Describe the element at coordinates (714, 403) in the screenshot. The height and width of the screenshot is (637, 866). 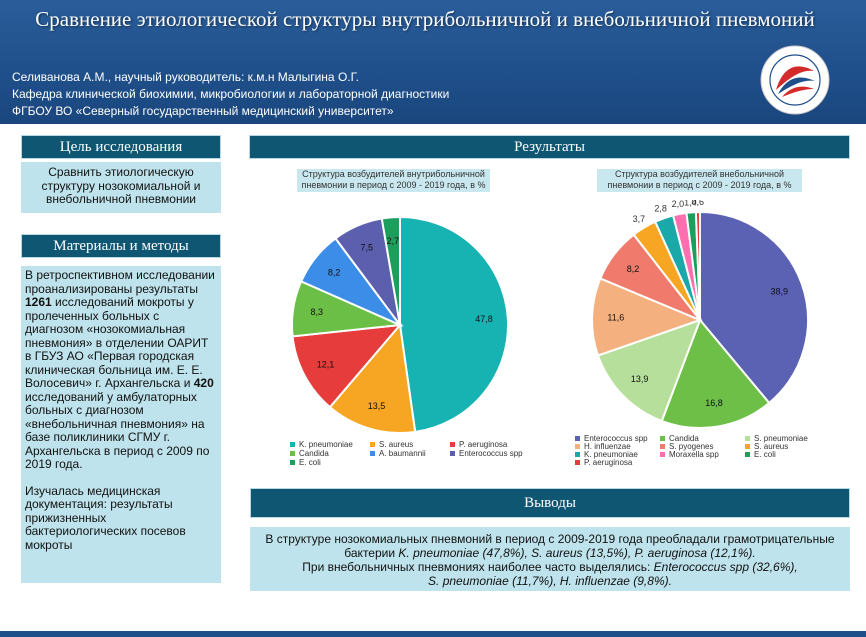
I see `chart2-label-1: 16,8` at that location.